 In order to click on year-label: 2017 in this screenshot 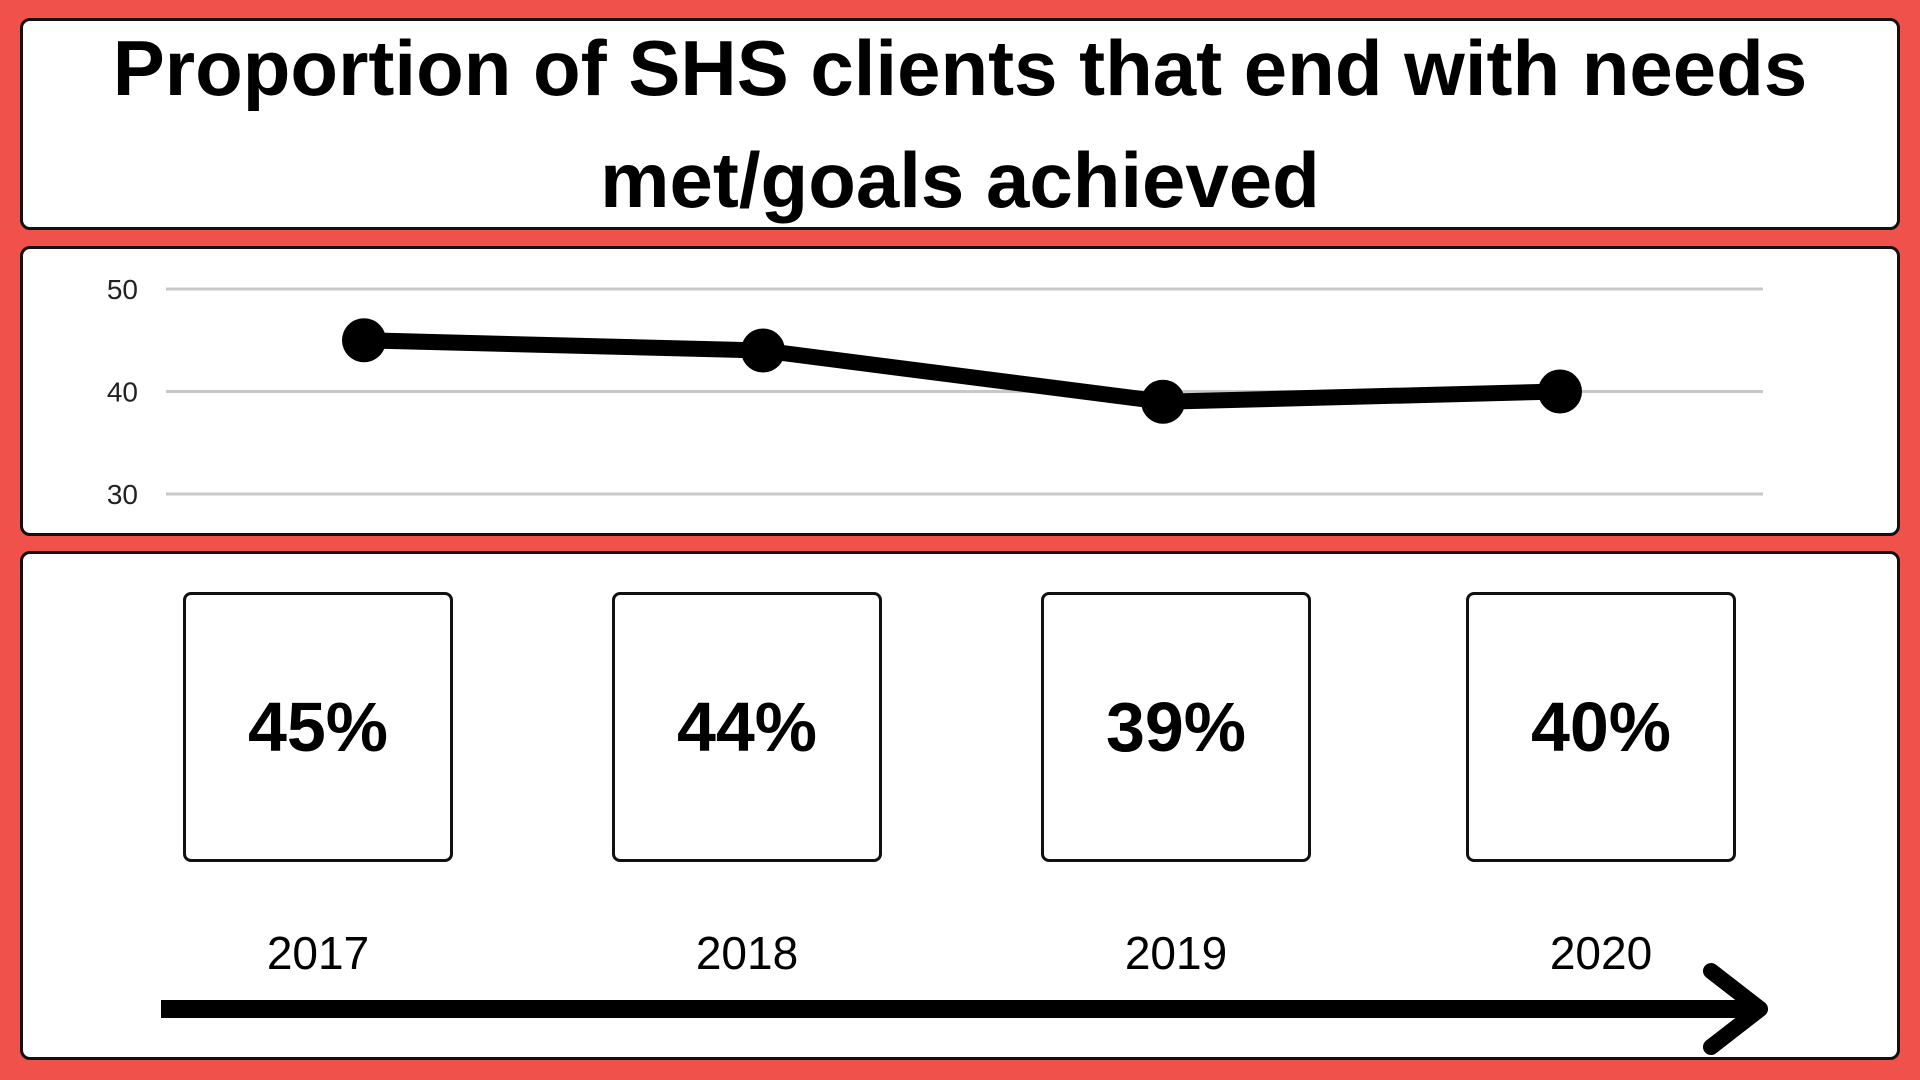, I will do `click(318, 953)`.